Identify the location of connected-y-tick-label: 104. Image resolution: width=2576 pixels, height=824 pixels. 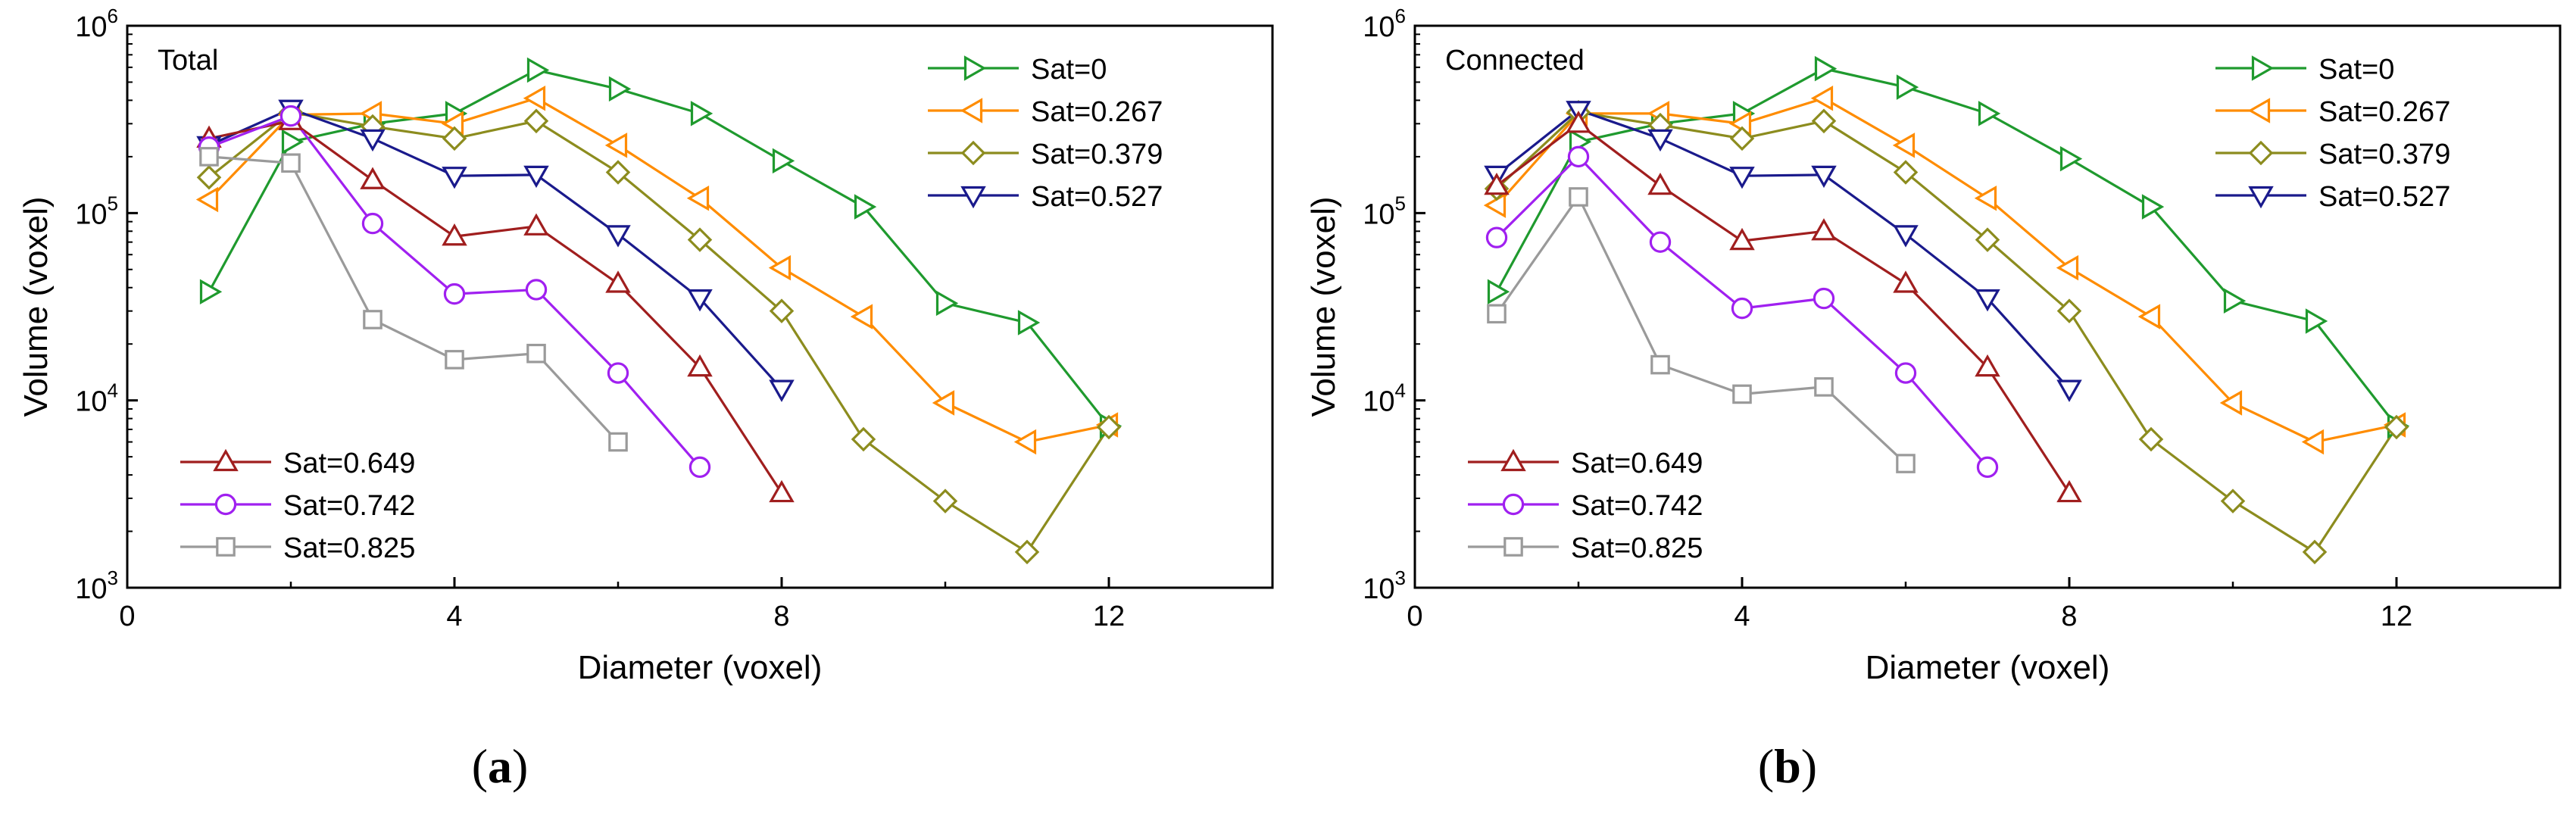
(1385, 398).